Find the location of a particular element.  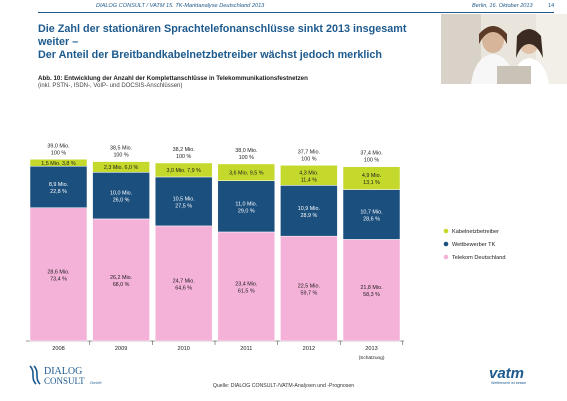

bar-percent-label: 58,3 % is located at coordinates (371, 295).